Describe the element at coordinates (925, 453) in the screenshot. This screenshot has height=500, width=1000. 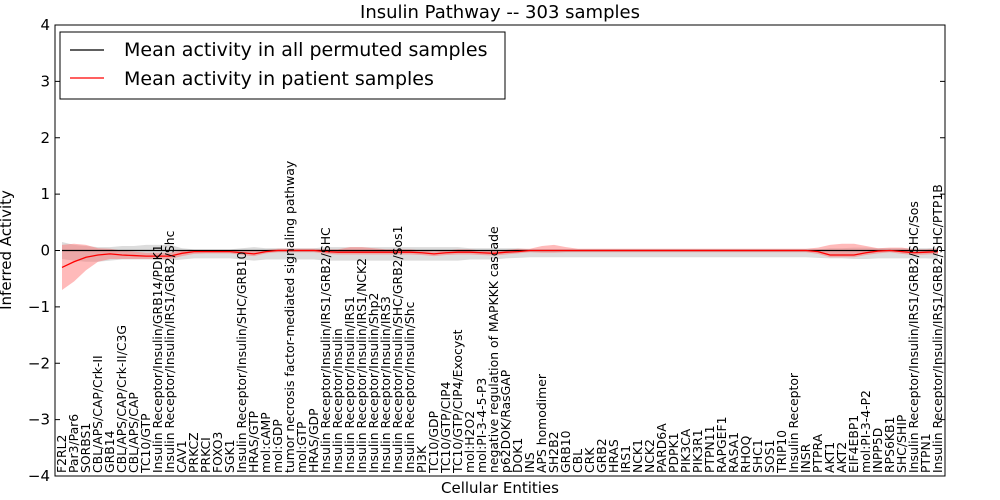
I see `x-category-label: PTPN1` at that location.